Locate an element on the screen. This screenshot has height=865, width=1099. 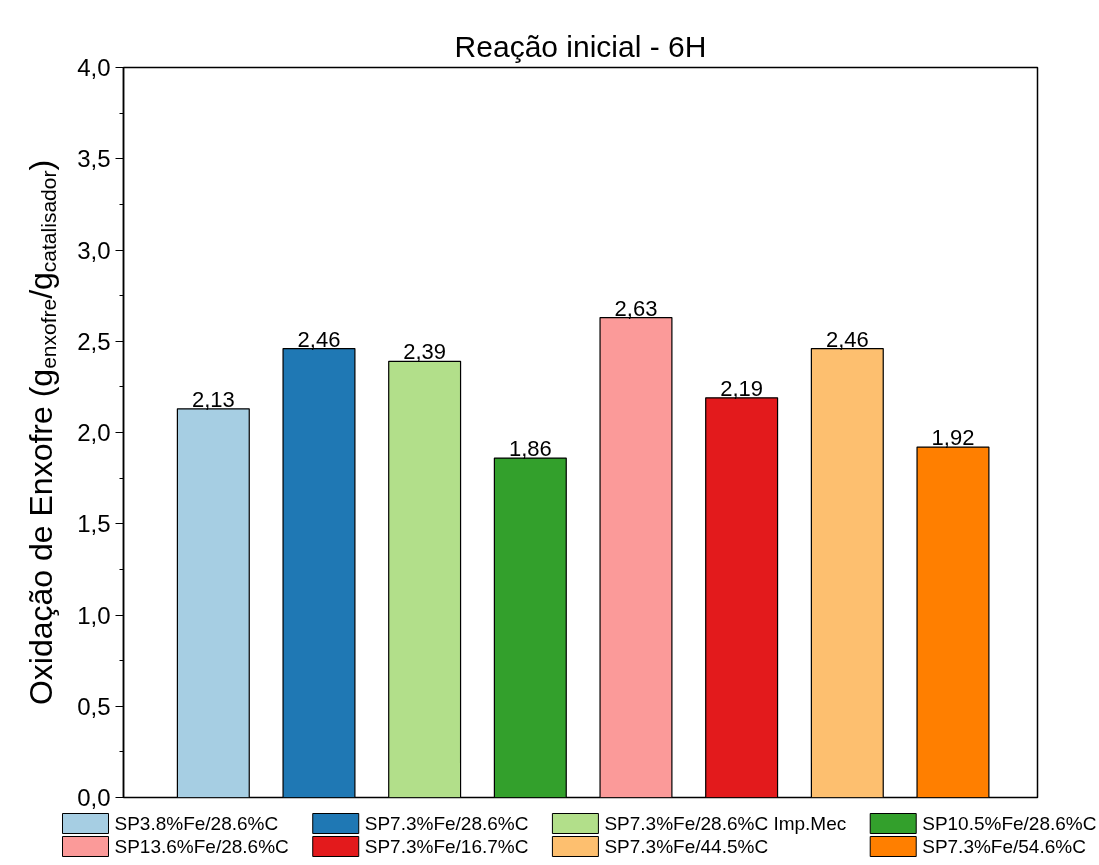
legend-label: SP10.5%Fe/28.6%C is located at coordinates (1009, 823).